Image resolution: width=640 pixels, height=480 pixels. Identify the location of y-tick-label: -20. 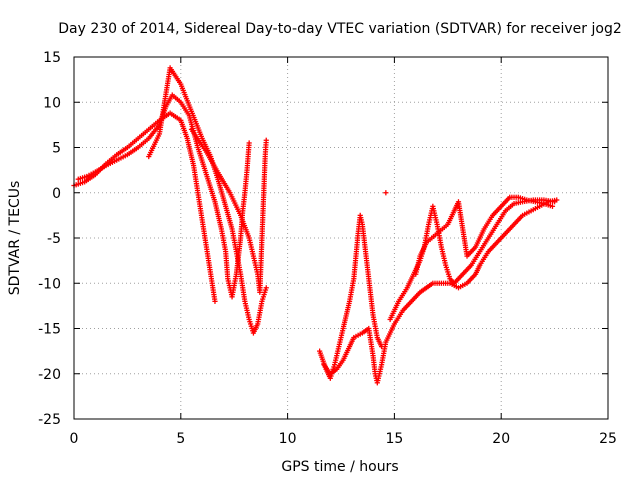
(49, 375).